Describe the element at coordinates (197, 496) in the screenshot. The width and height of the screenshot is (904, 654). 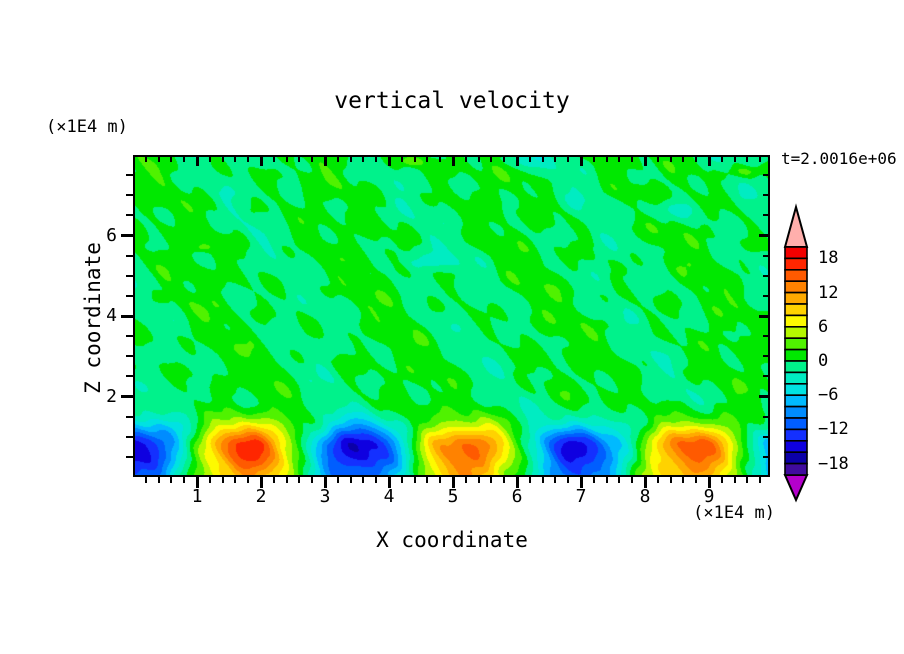
I see `x-axis-tick-label: 1` at that location.